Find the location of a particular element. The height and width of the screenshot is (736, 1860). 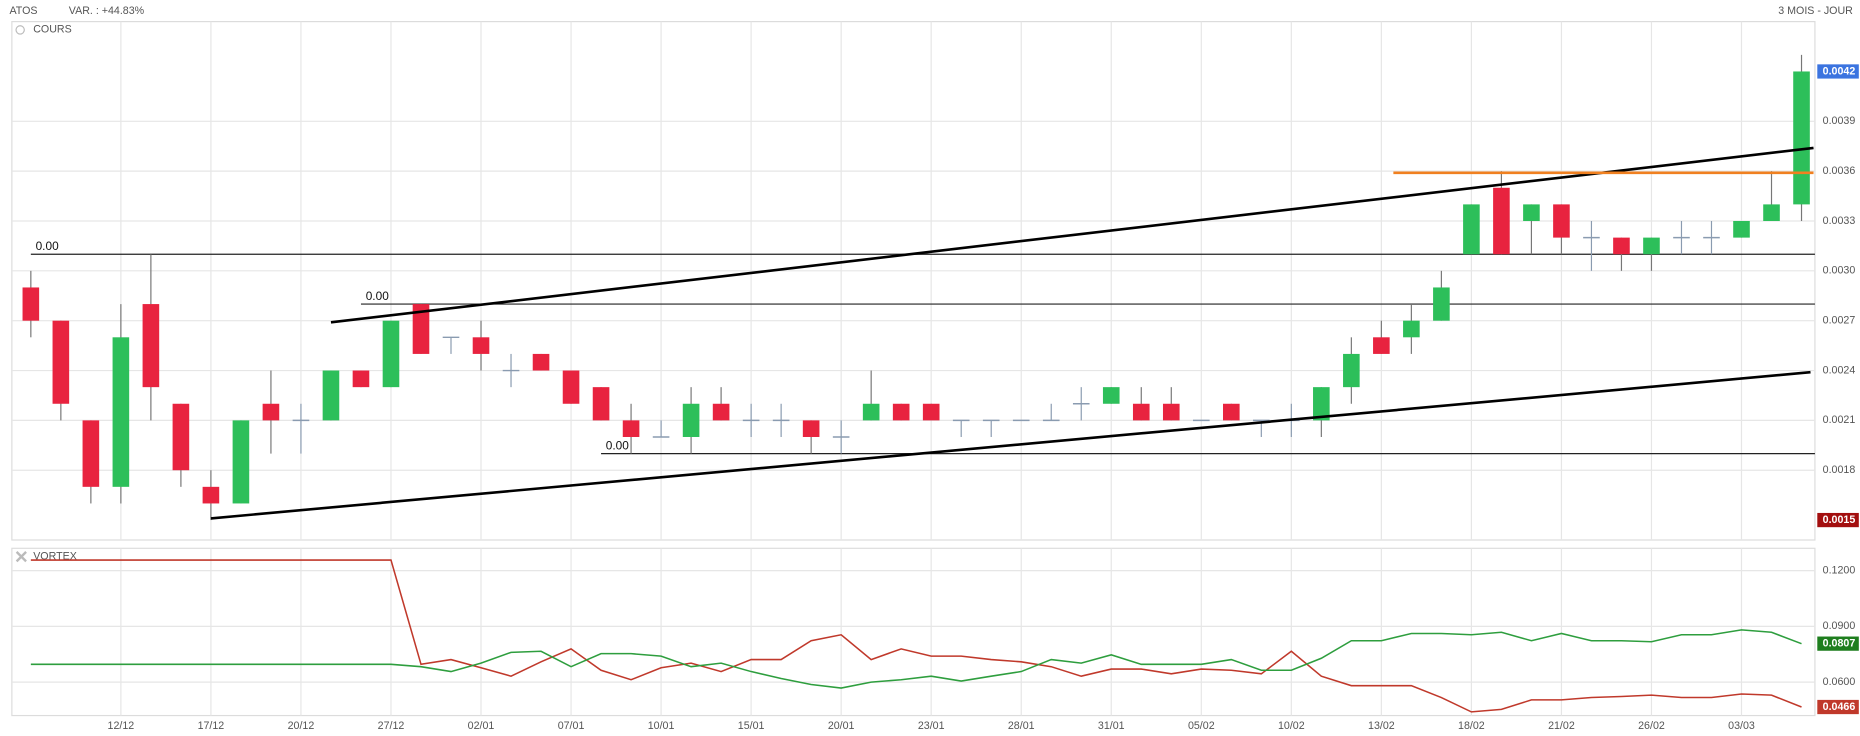

last-value-label: 0.0807 is located at coordinates (1839, 643).